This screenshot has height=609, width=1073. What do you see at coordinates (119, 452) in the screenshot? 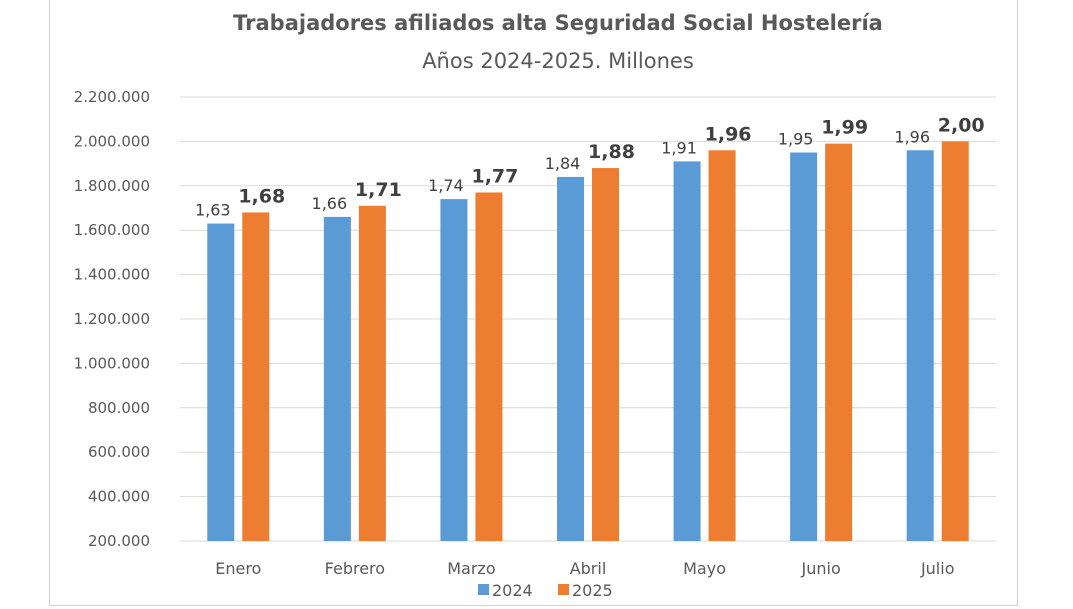
I see `y-tick-label: 600.000` at bounding box center [119, 452].